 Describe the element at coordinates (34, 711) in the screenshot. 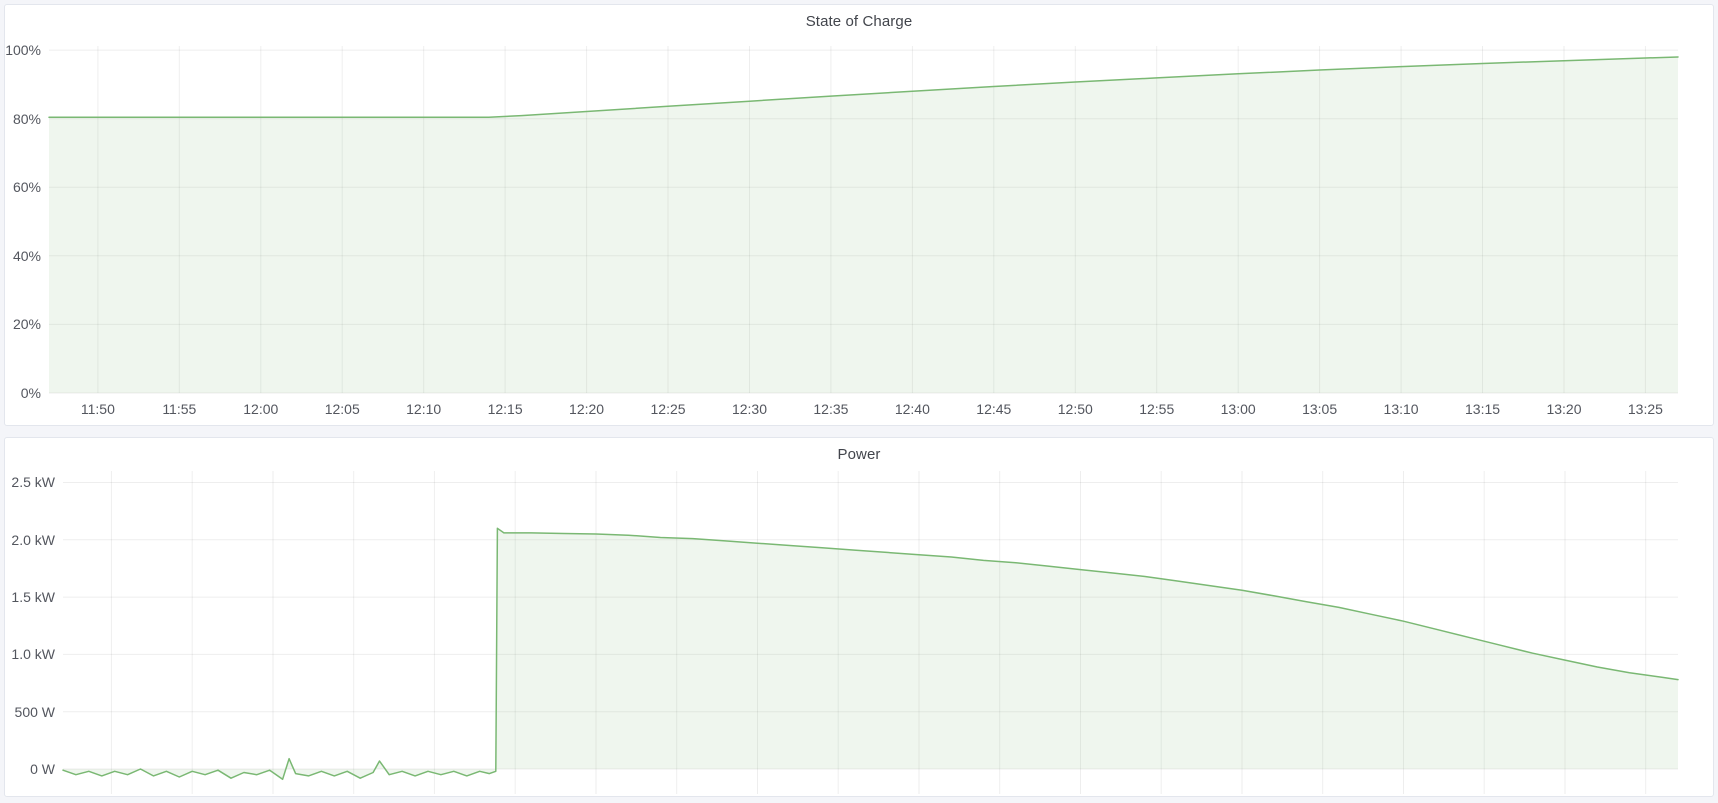

I see `y-tick-label: 500 W` at that location.